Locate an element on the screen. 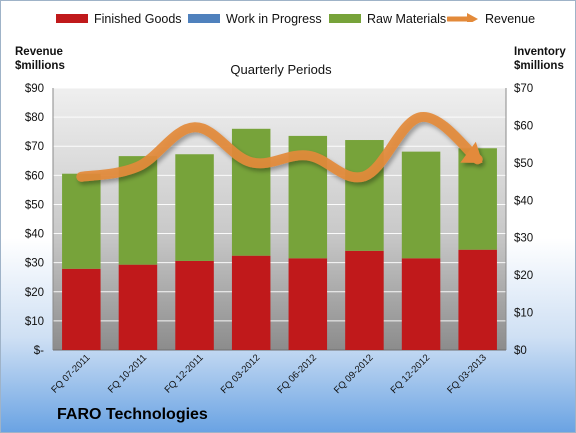 This screenshot has width=576, height=433. legend-label: Revenue is located at coordinates (510, 19).